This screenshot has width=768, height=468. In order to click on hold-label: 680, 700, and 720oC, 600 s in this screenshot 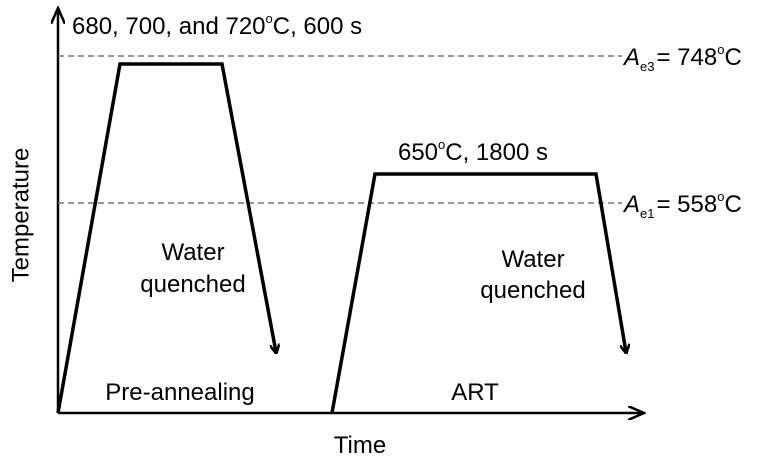, I will do `click(217, 25)`.